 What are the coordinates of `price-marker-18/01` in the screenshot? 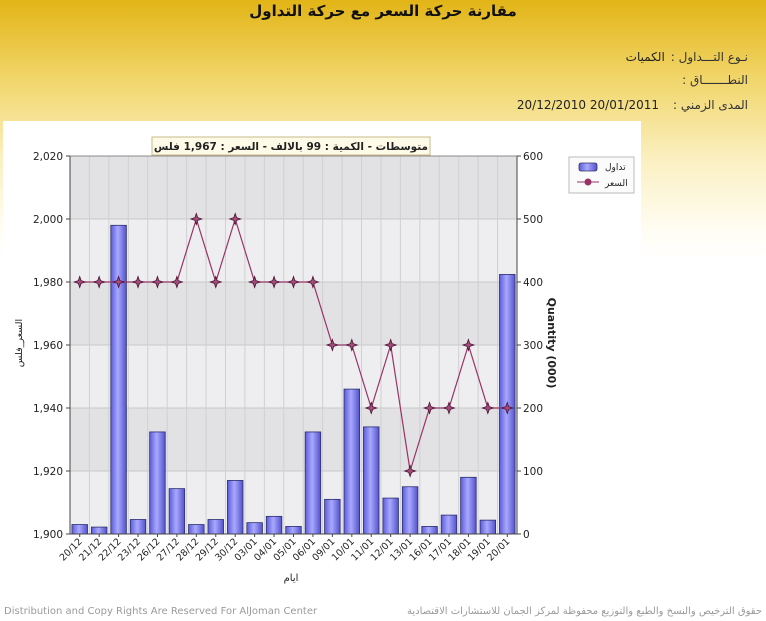 It's located at (468, 345).